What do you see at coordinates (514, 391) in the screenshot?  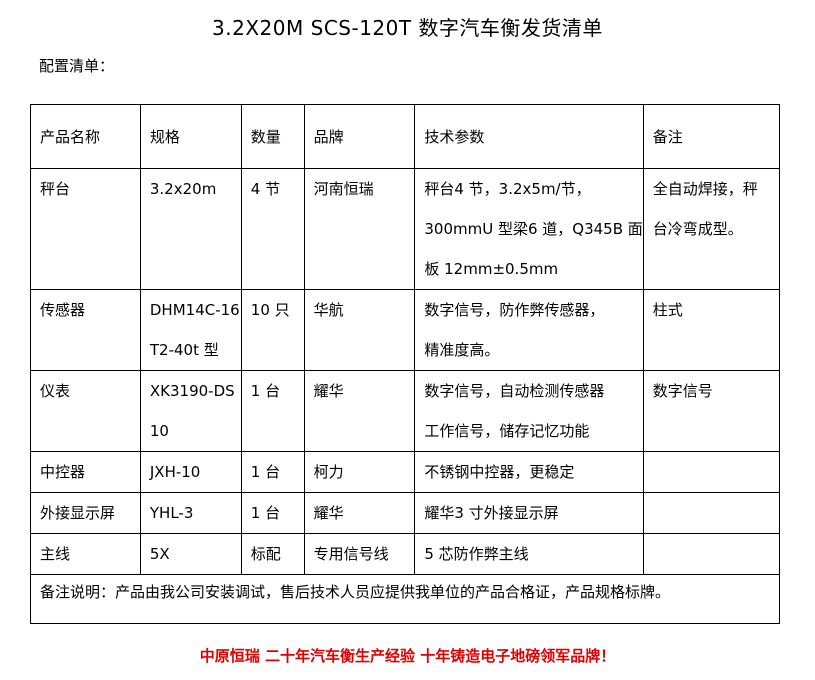 I see `cell-text: 数字信号，自动检测传感器` at bounding box center [514, 391].